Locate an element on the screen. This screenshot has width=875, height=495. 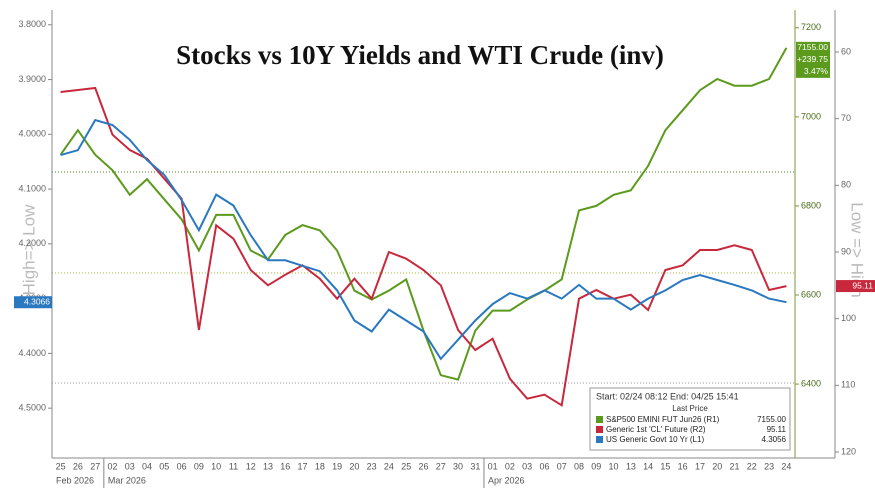
y3-tick-label: 60 is located at coordinates (846, 51).